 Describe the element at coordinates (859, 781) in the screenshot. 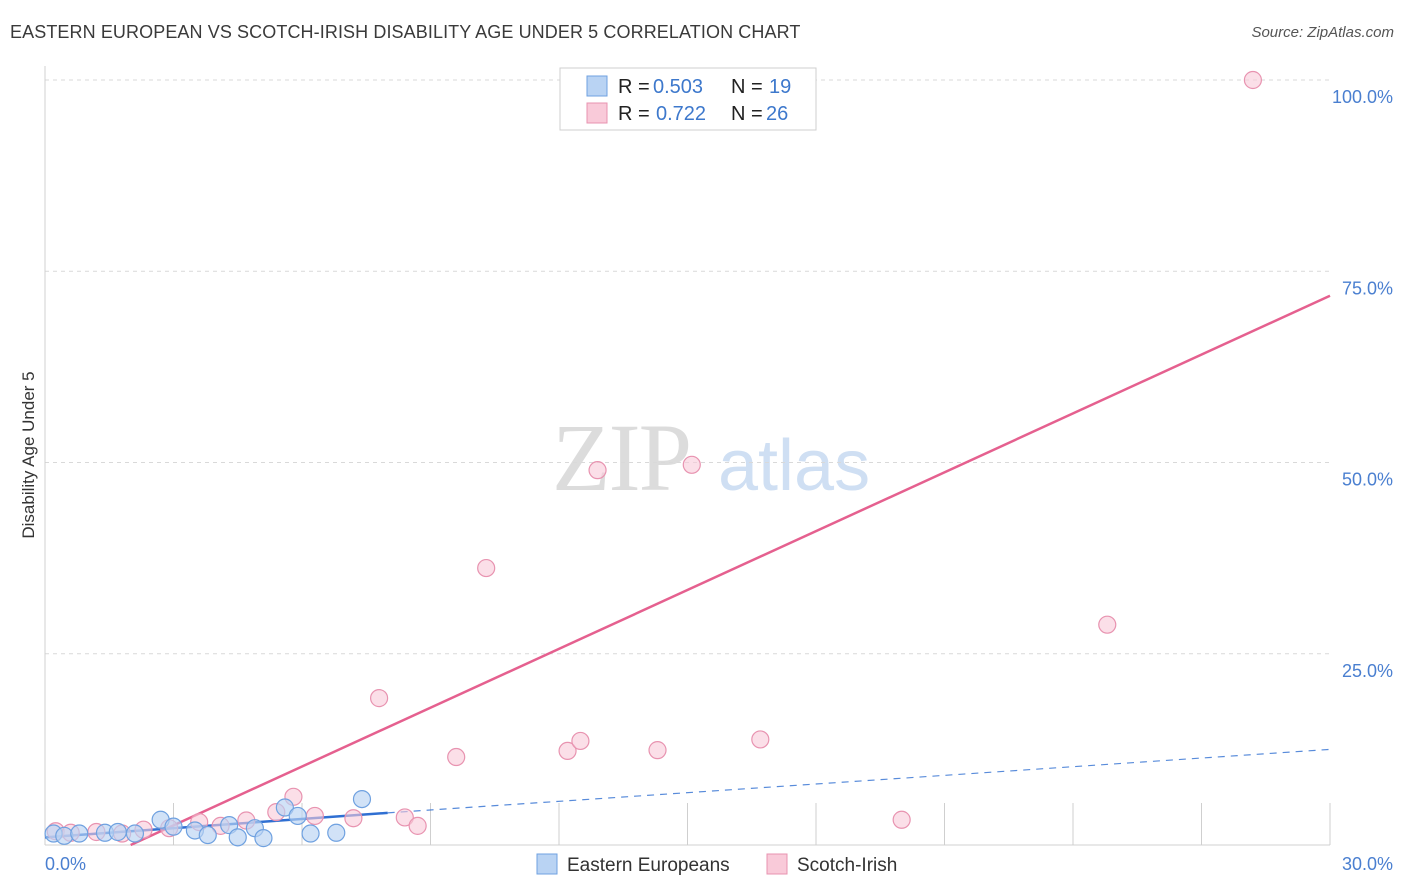

I see `trend-line-eastern-europeans-extended` at that location.